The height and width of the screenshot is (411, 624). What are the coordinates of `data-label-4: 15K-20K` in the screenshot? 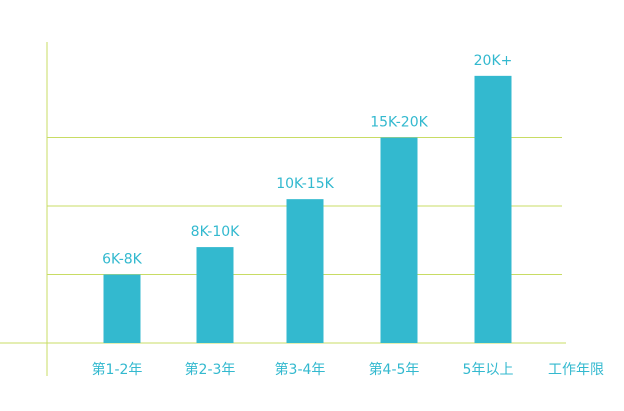 It's located at (399, 123).